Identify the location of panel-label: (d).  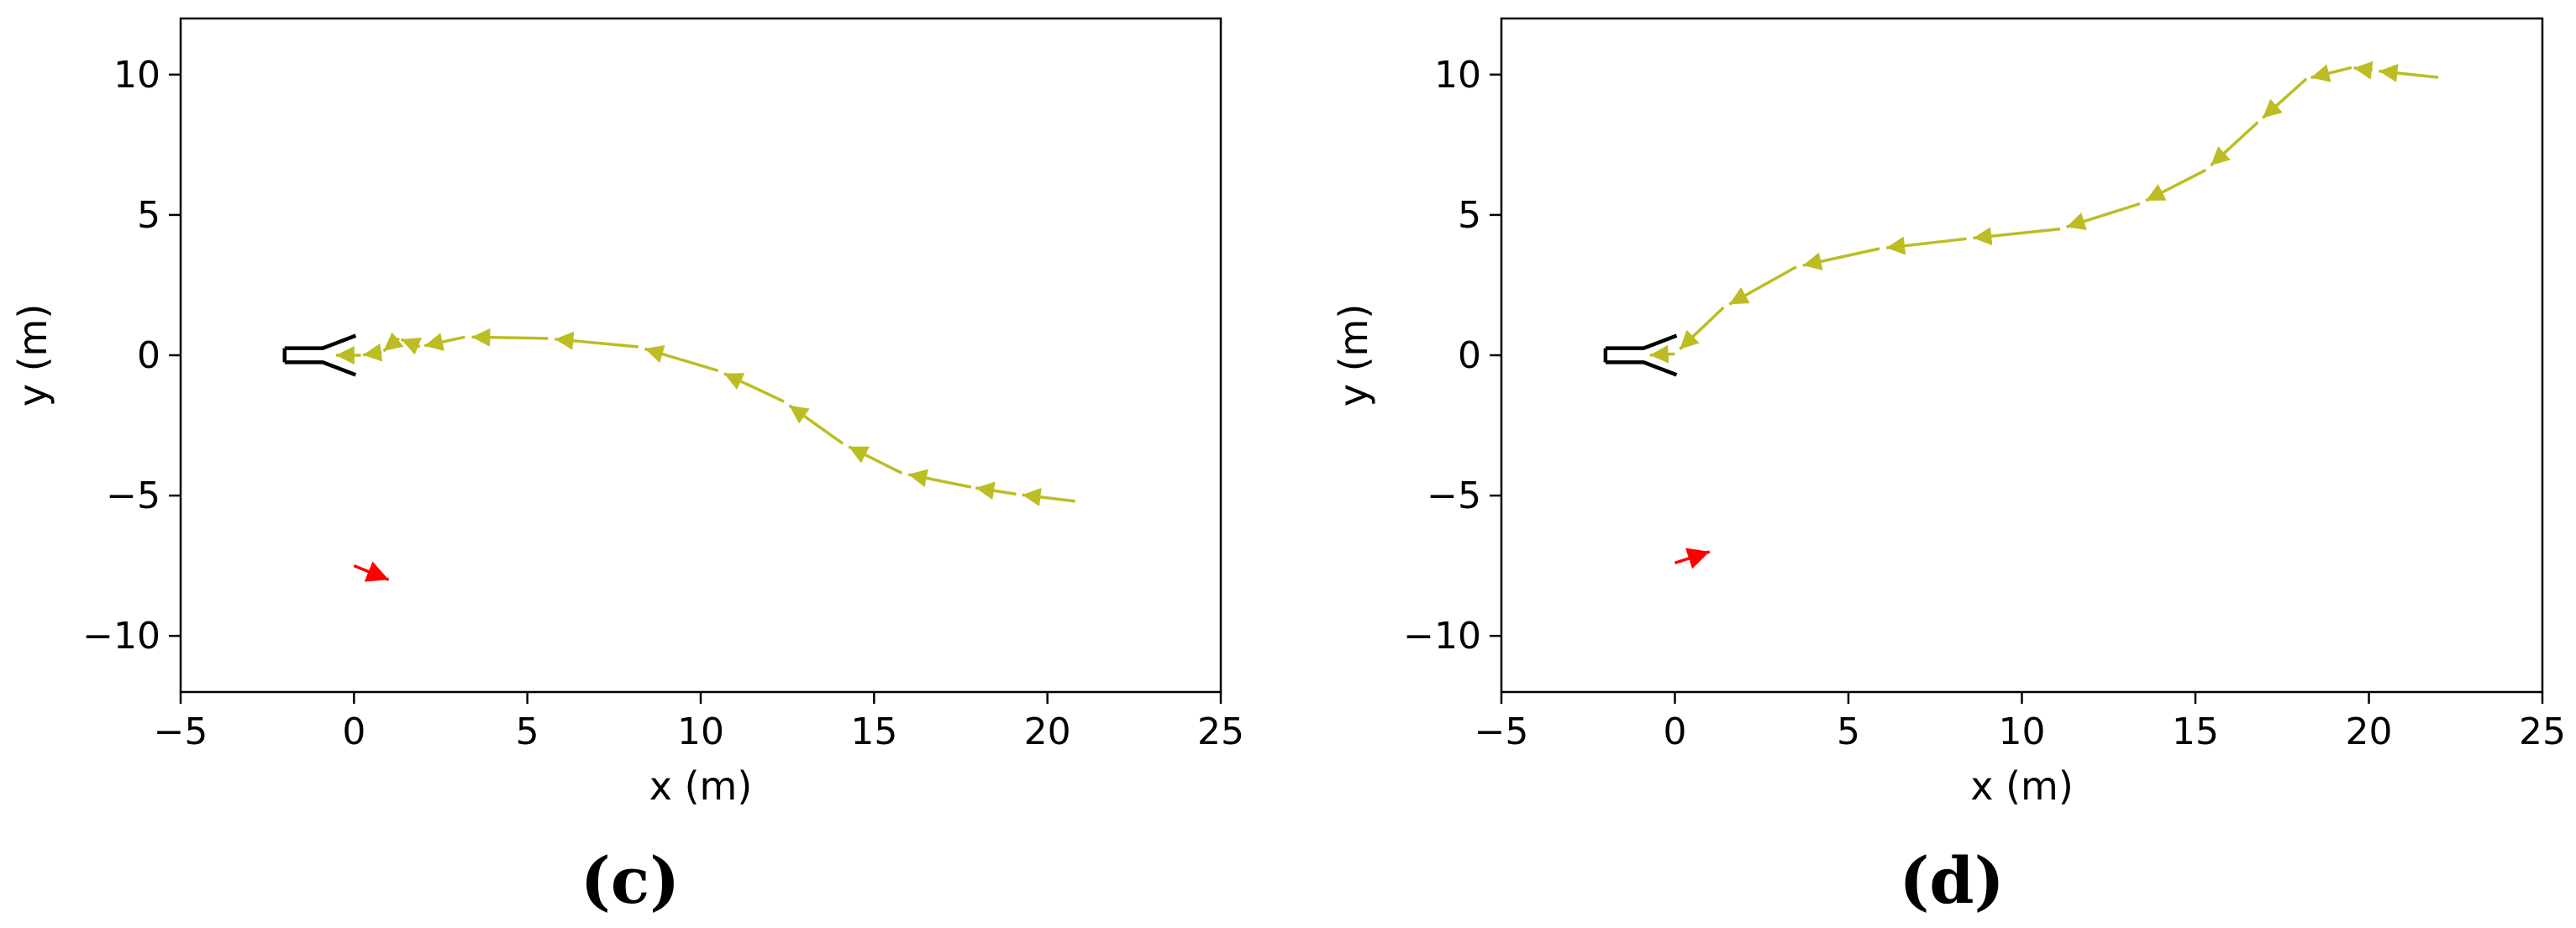
(1951, 880).